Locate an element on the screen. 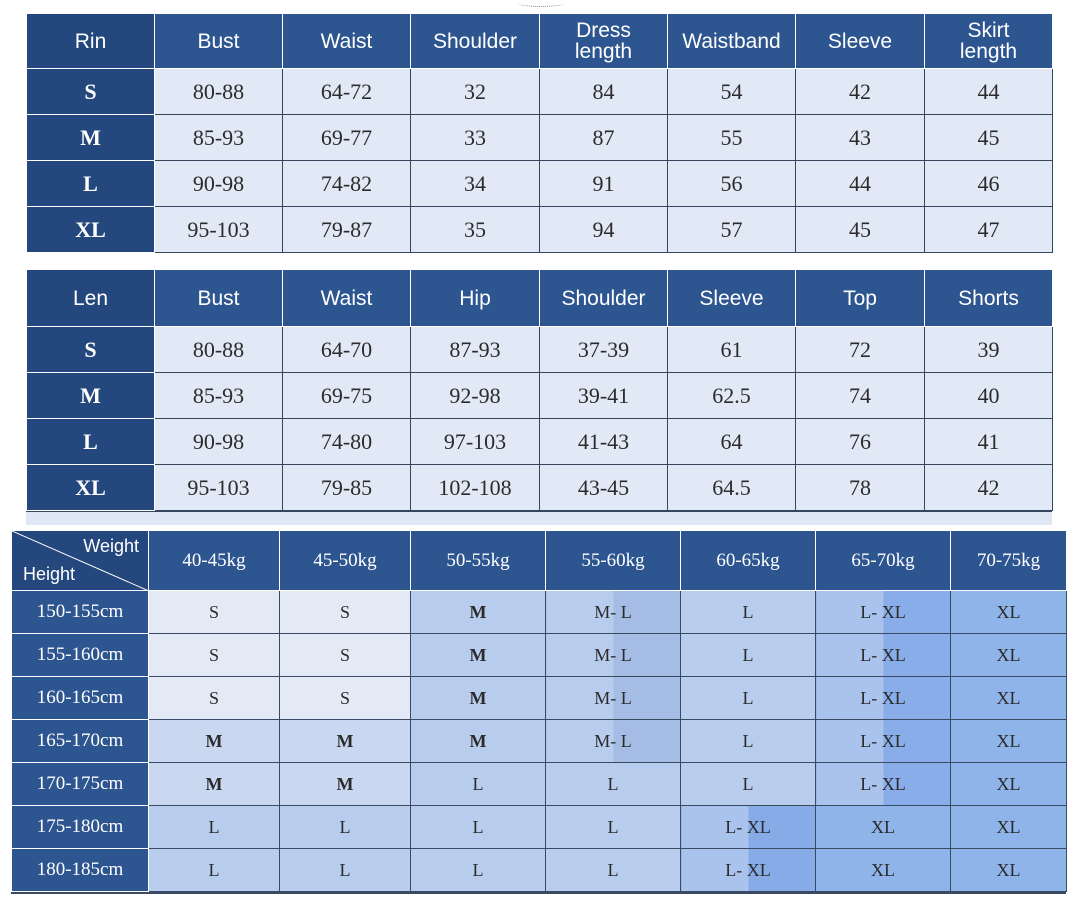  table-row: S 80-88 64-72 32 84 54 42 44 is located at coordinates (539, 91).